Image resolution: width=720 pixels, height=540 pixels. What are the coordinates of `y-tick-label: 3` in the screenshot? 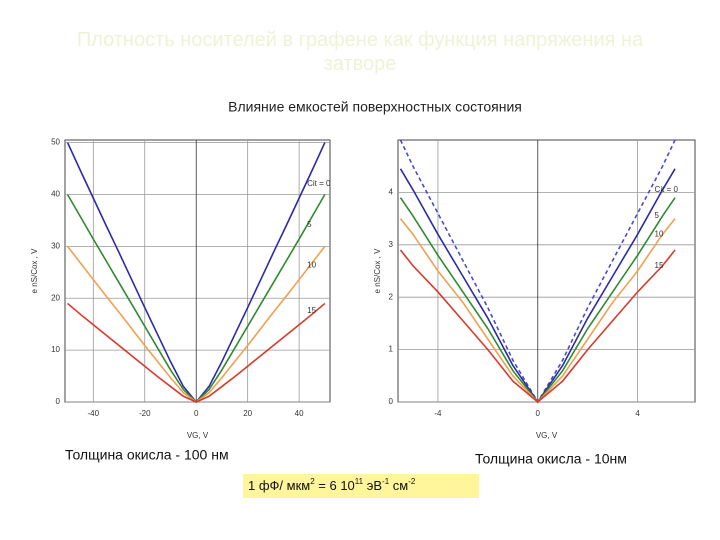 It's located at (391, 244).